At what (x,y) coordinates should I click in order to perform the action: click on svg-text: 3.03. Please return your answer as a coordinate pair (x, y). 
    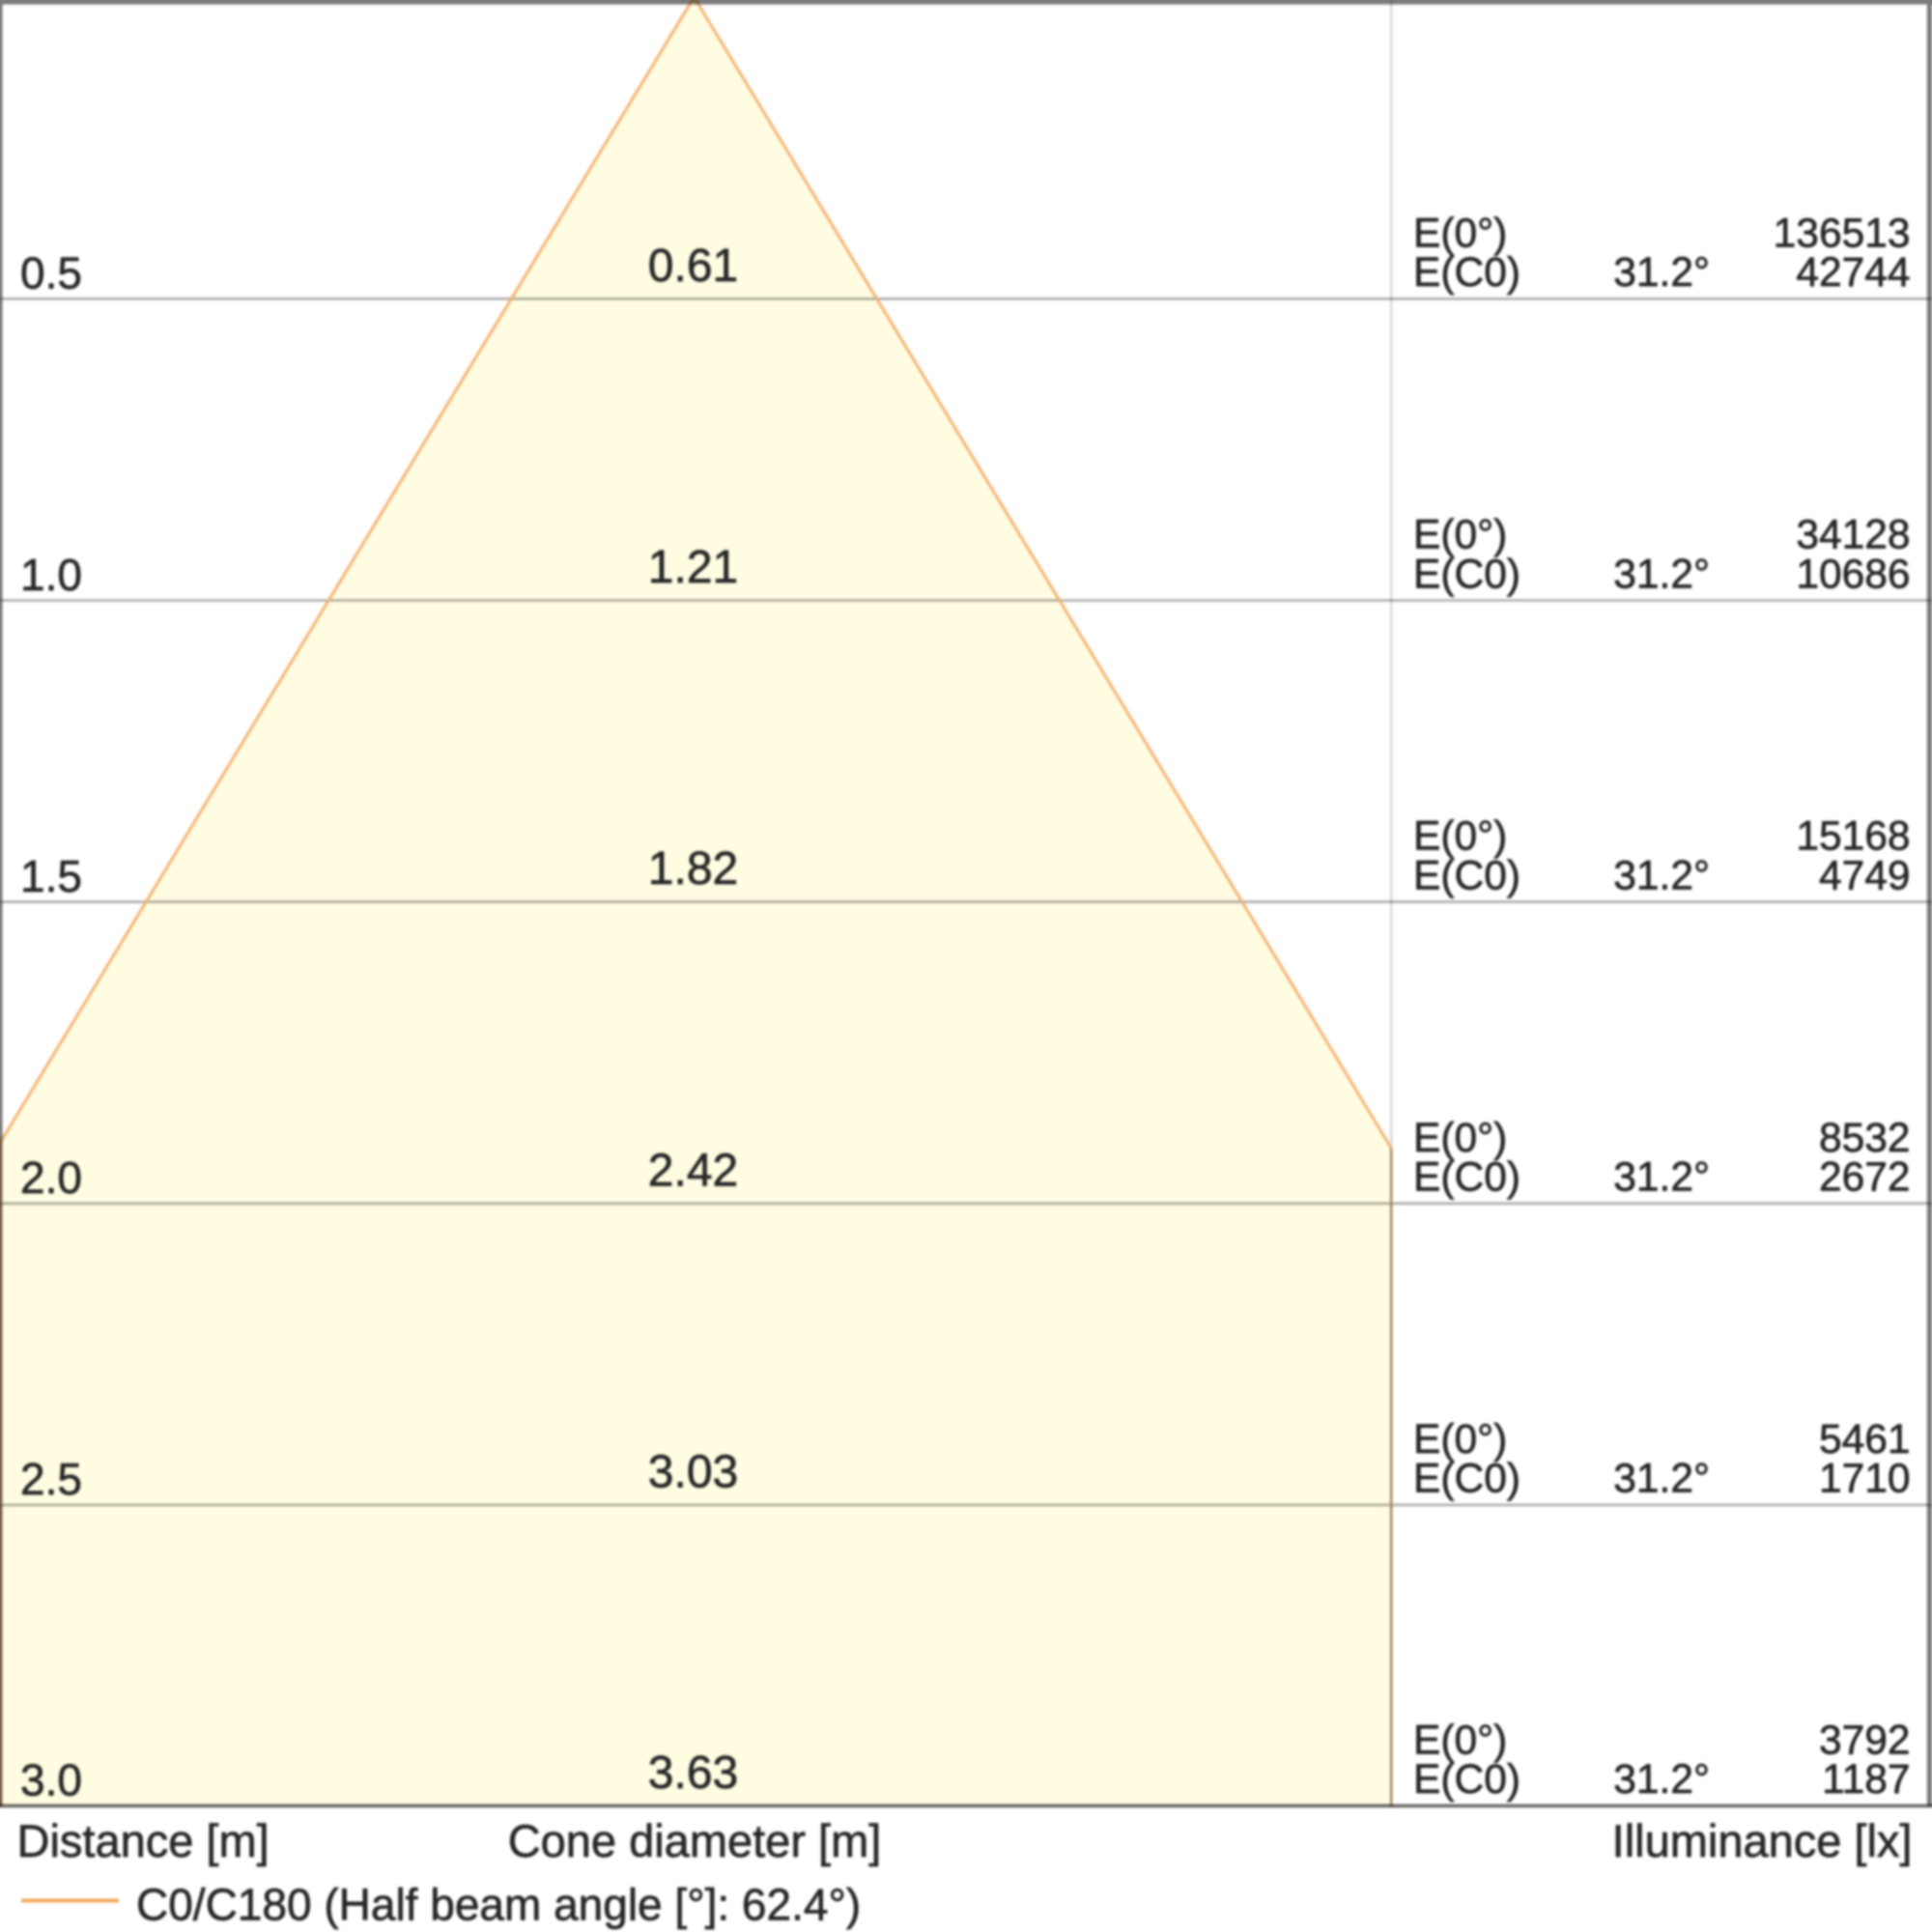
    Looking at the image, I should click on (693, 1471).